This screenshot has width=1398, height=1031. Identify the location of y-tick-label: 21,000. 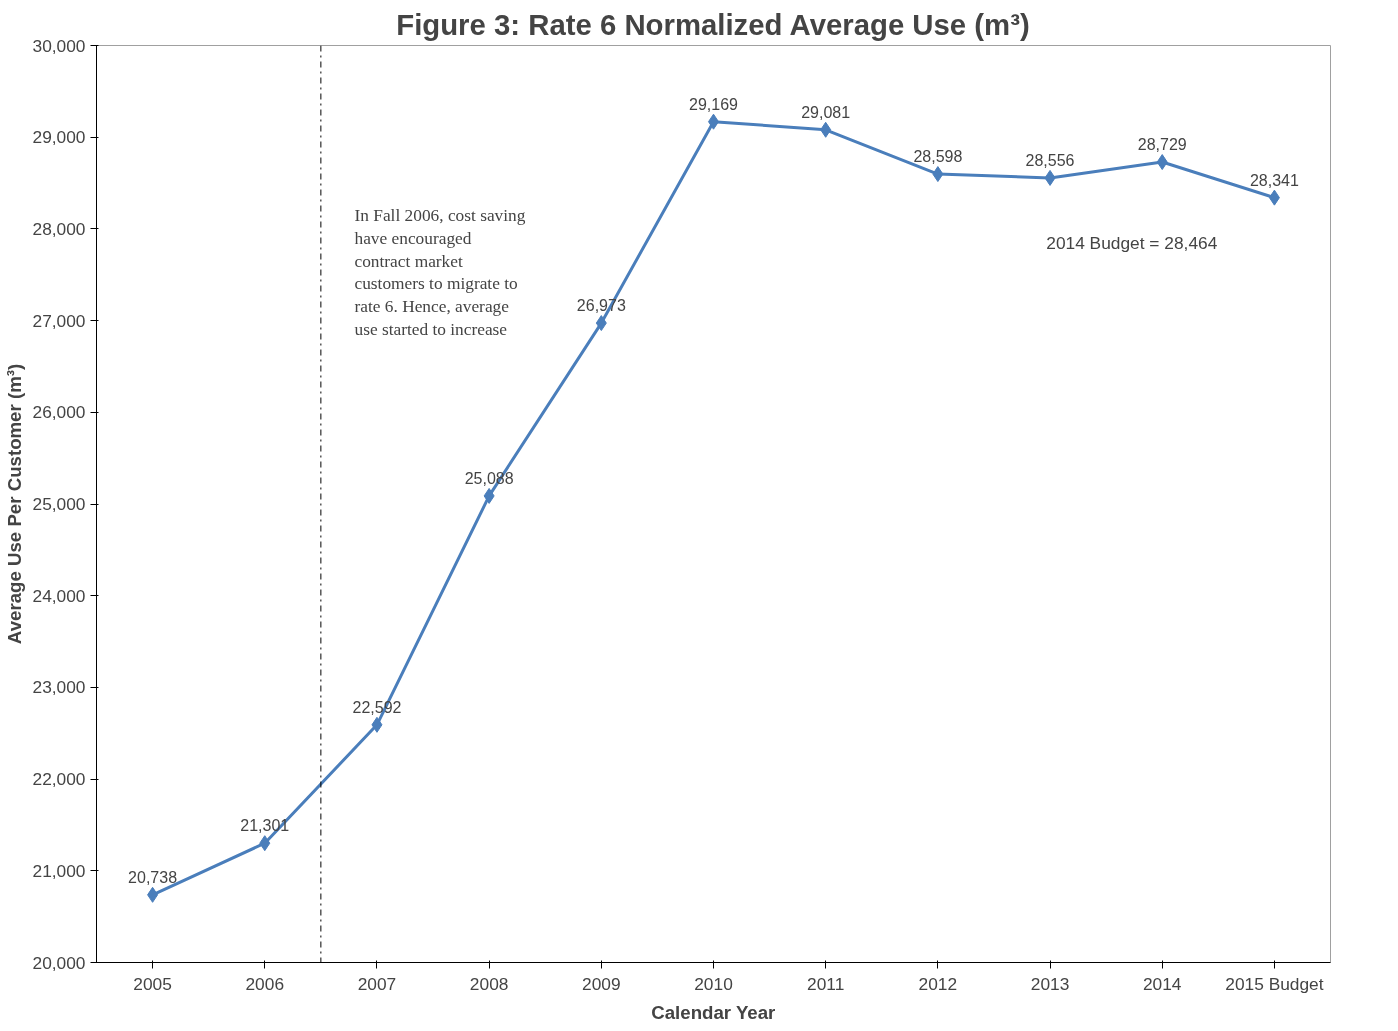
(59, 870).